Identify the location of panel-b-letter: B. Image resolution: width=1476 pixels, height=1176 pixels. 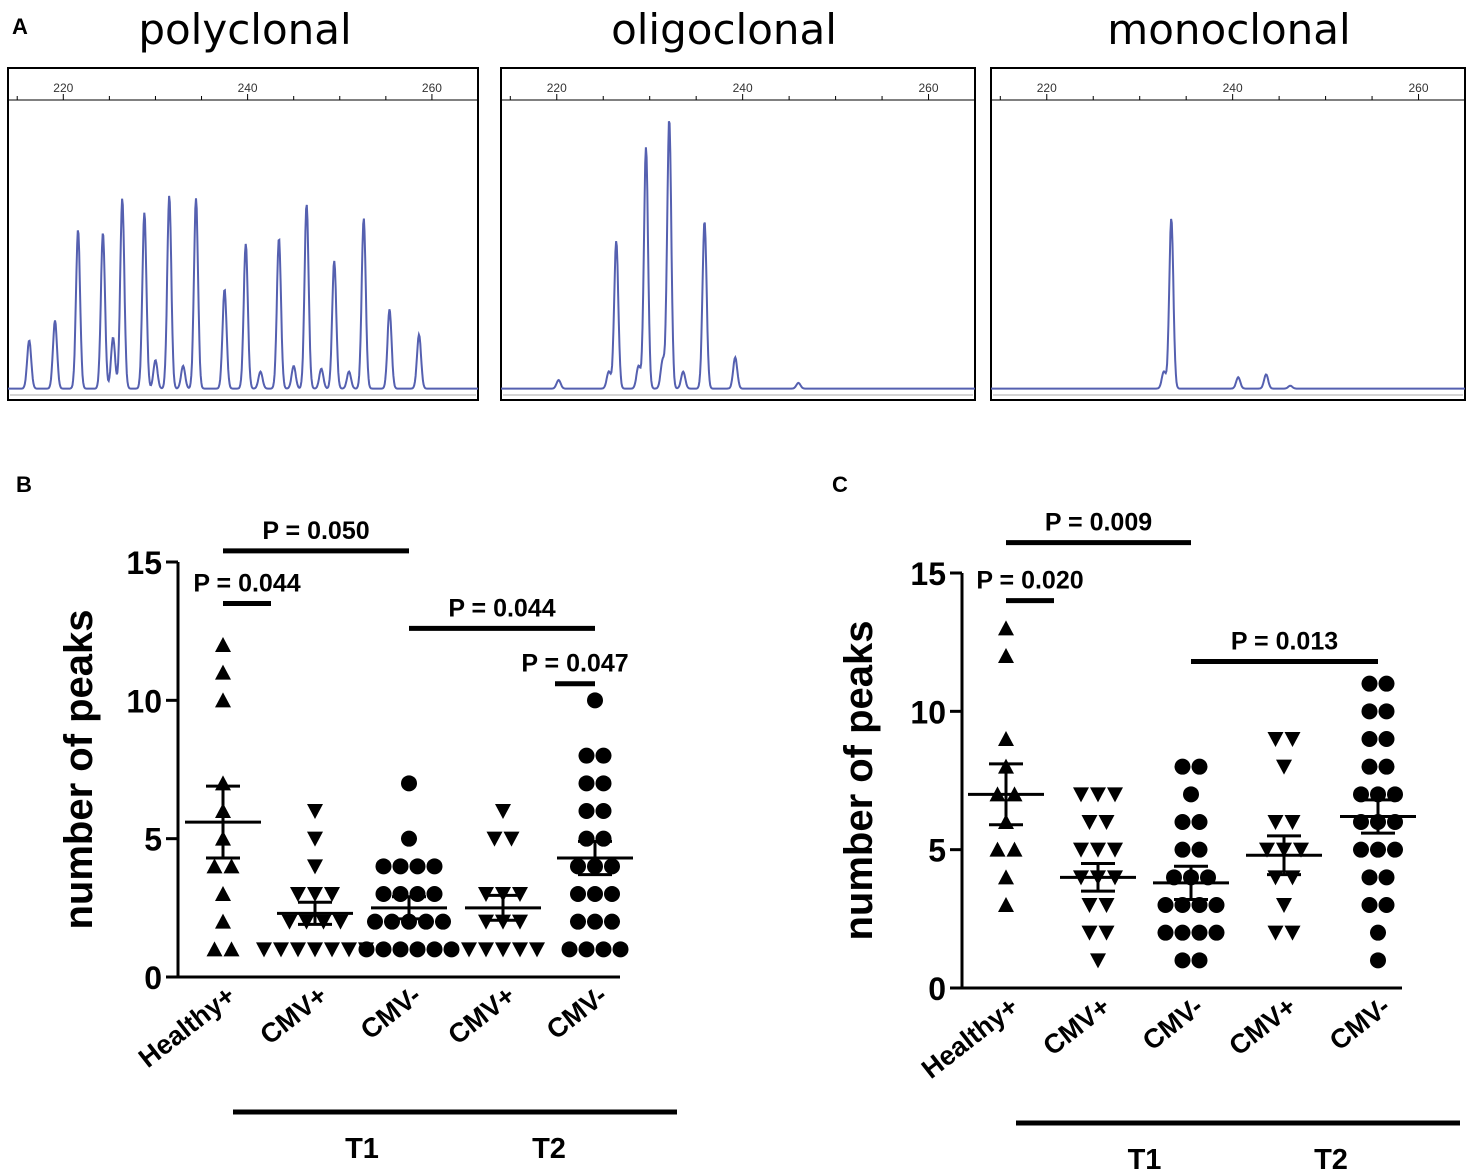
(24, 484).